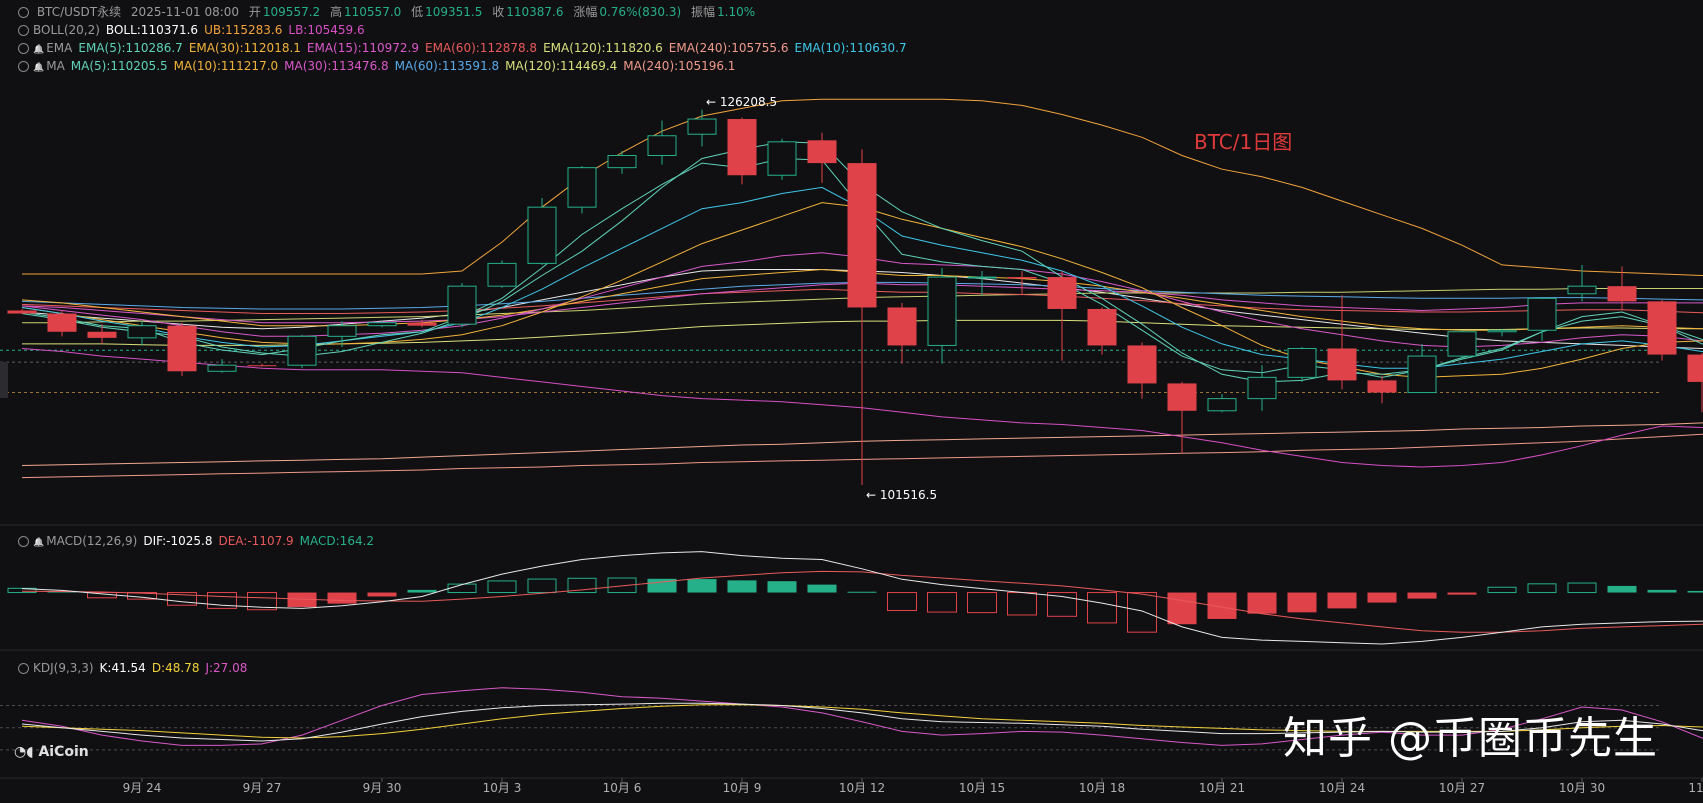  Describe the element at coordinates (23, 668) in the screenshot. I see `kdj-toggle-icon` at that location.